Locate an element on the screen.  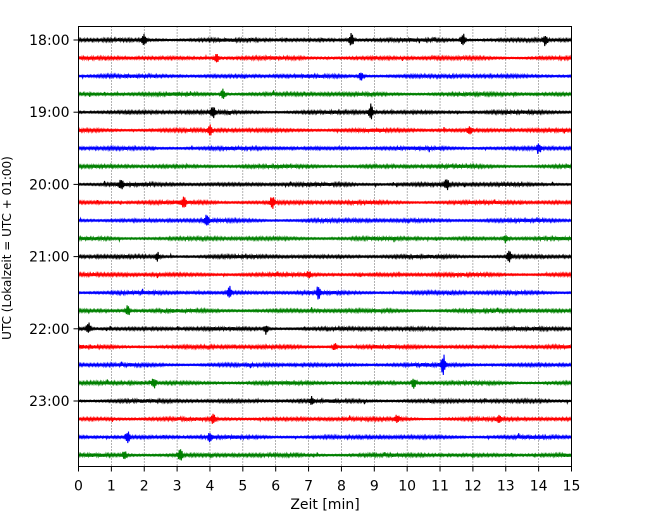
x-axis-label: Zeit [min] is located at coordinates (324, 505).